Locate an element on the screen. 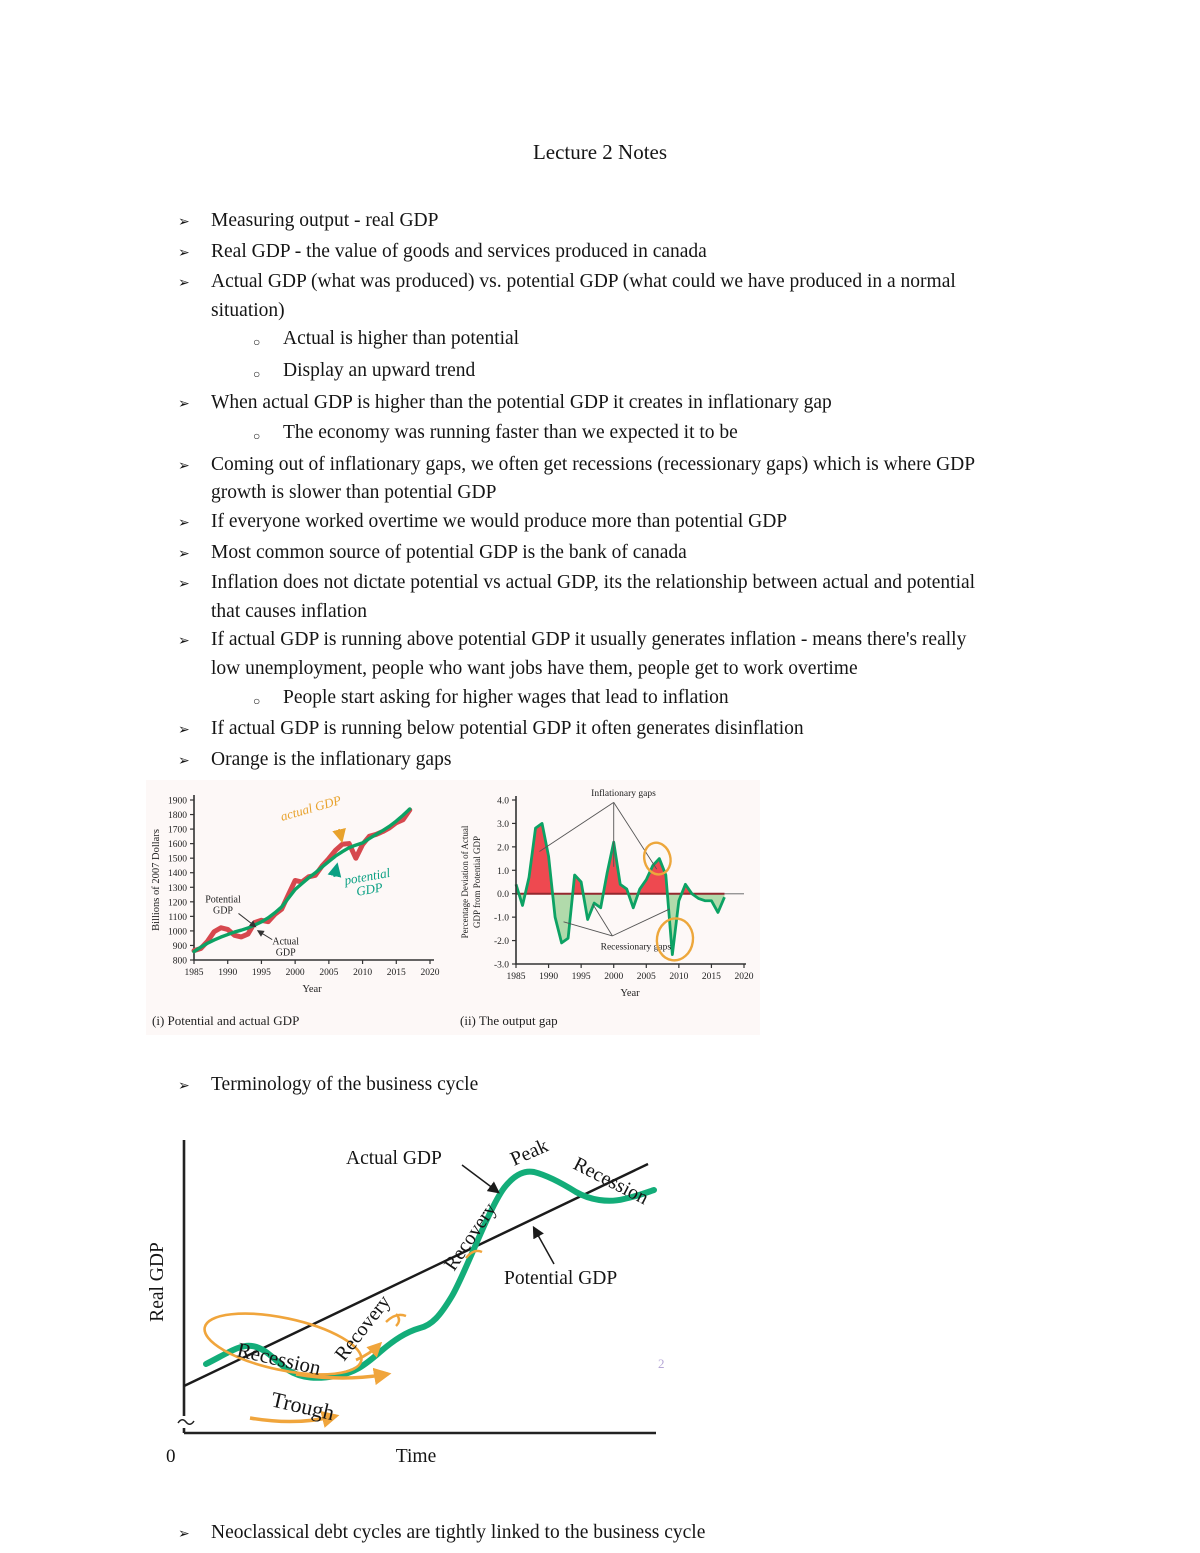 This screenshot has height=1553, width=1200. series-label: Actual GDP is located at coordinates (285, 948).